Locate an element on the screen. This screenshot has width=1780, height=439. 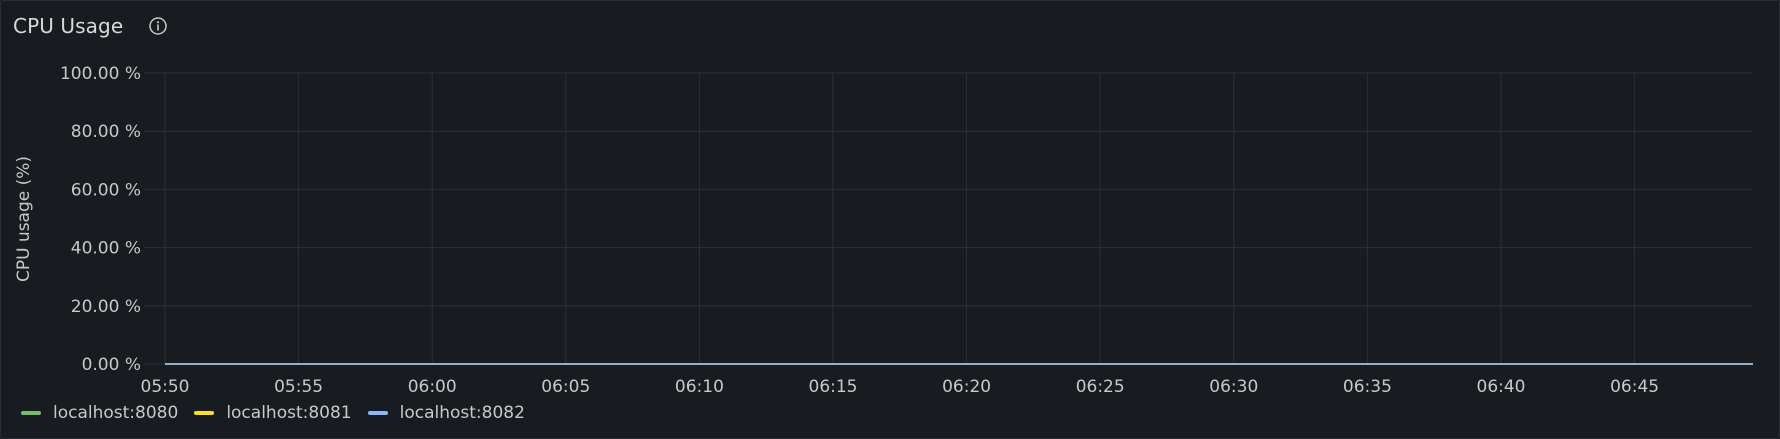
x-tick-label: 05:50 is located at coordinates (165, 387).